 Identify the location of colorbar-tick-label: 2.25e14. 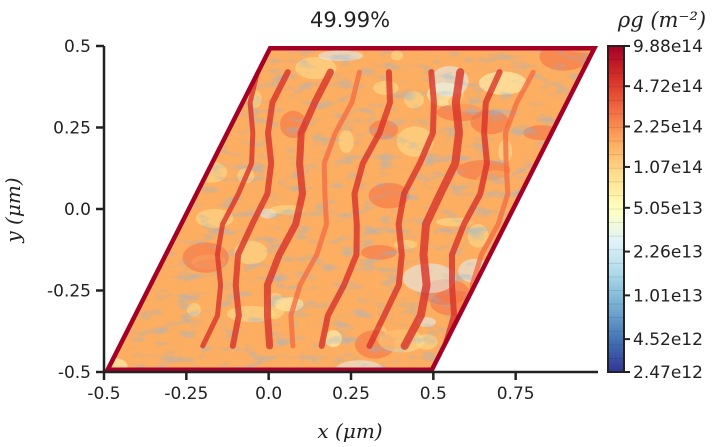
(668, 128).